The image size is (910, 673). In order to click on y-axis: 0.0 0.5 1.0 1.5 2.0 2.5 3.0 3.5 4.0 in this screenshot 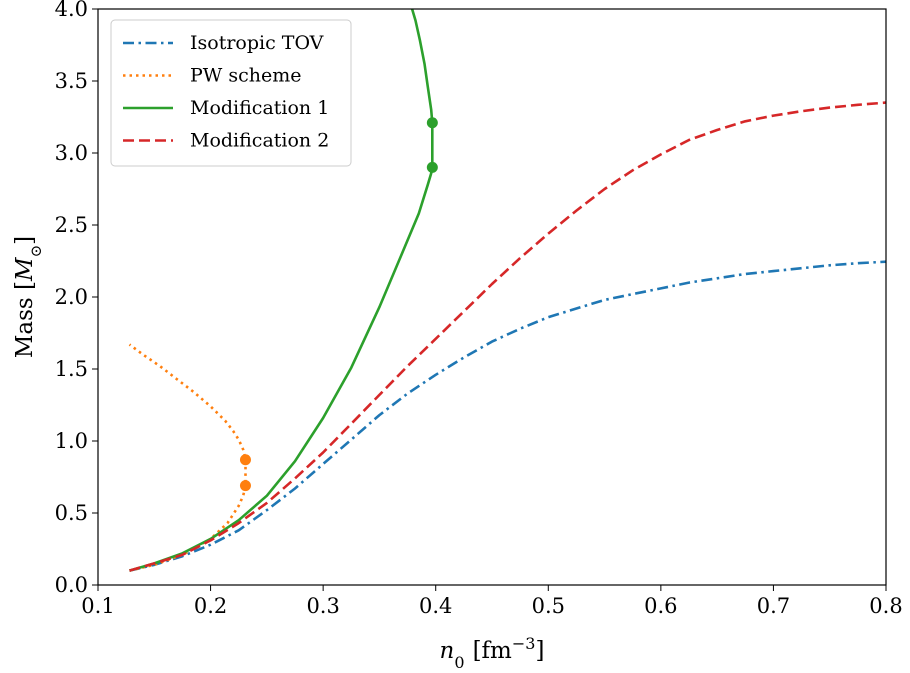, I will do `click(76, 298)`.